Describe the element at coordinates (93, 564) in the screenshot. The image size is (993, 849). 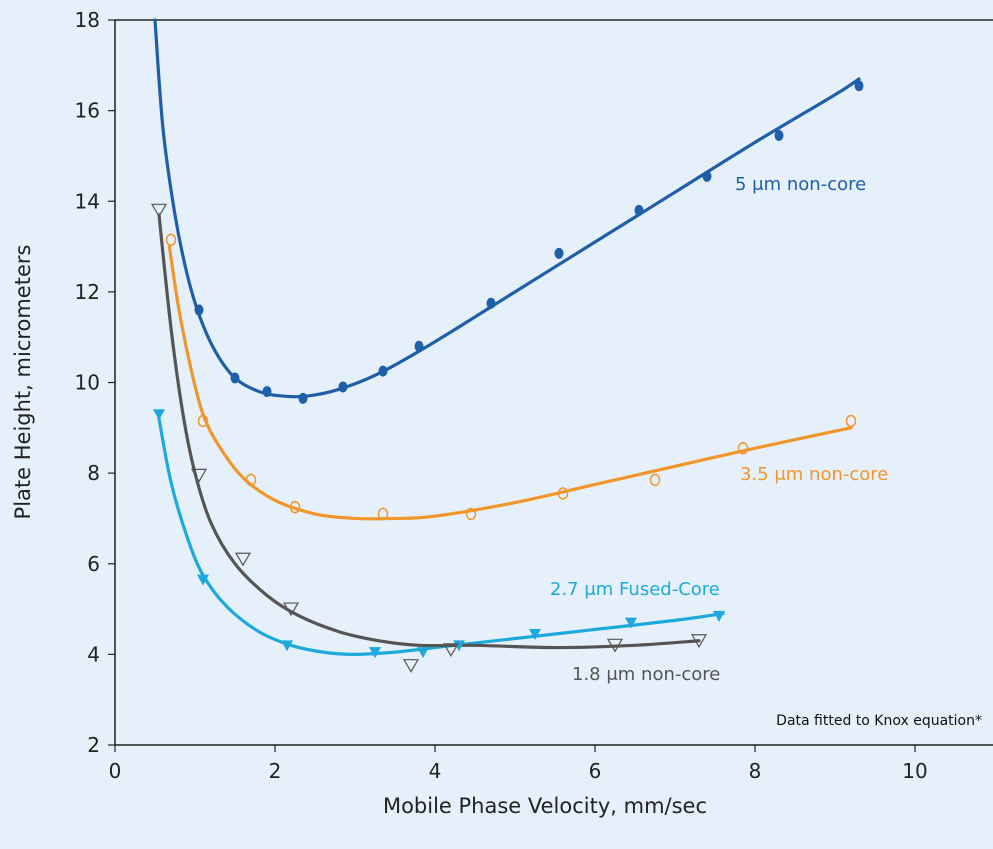
I see `y-tick-label-6: 6` at that location.